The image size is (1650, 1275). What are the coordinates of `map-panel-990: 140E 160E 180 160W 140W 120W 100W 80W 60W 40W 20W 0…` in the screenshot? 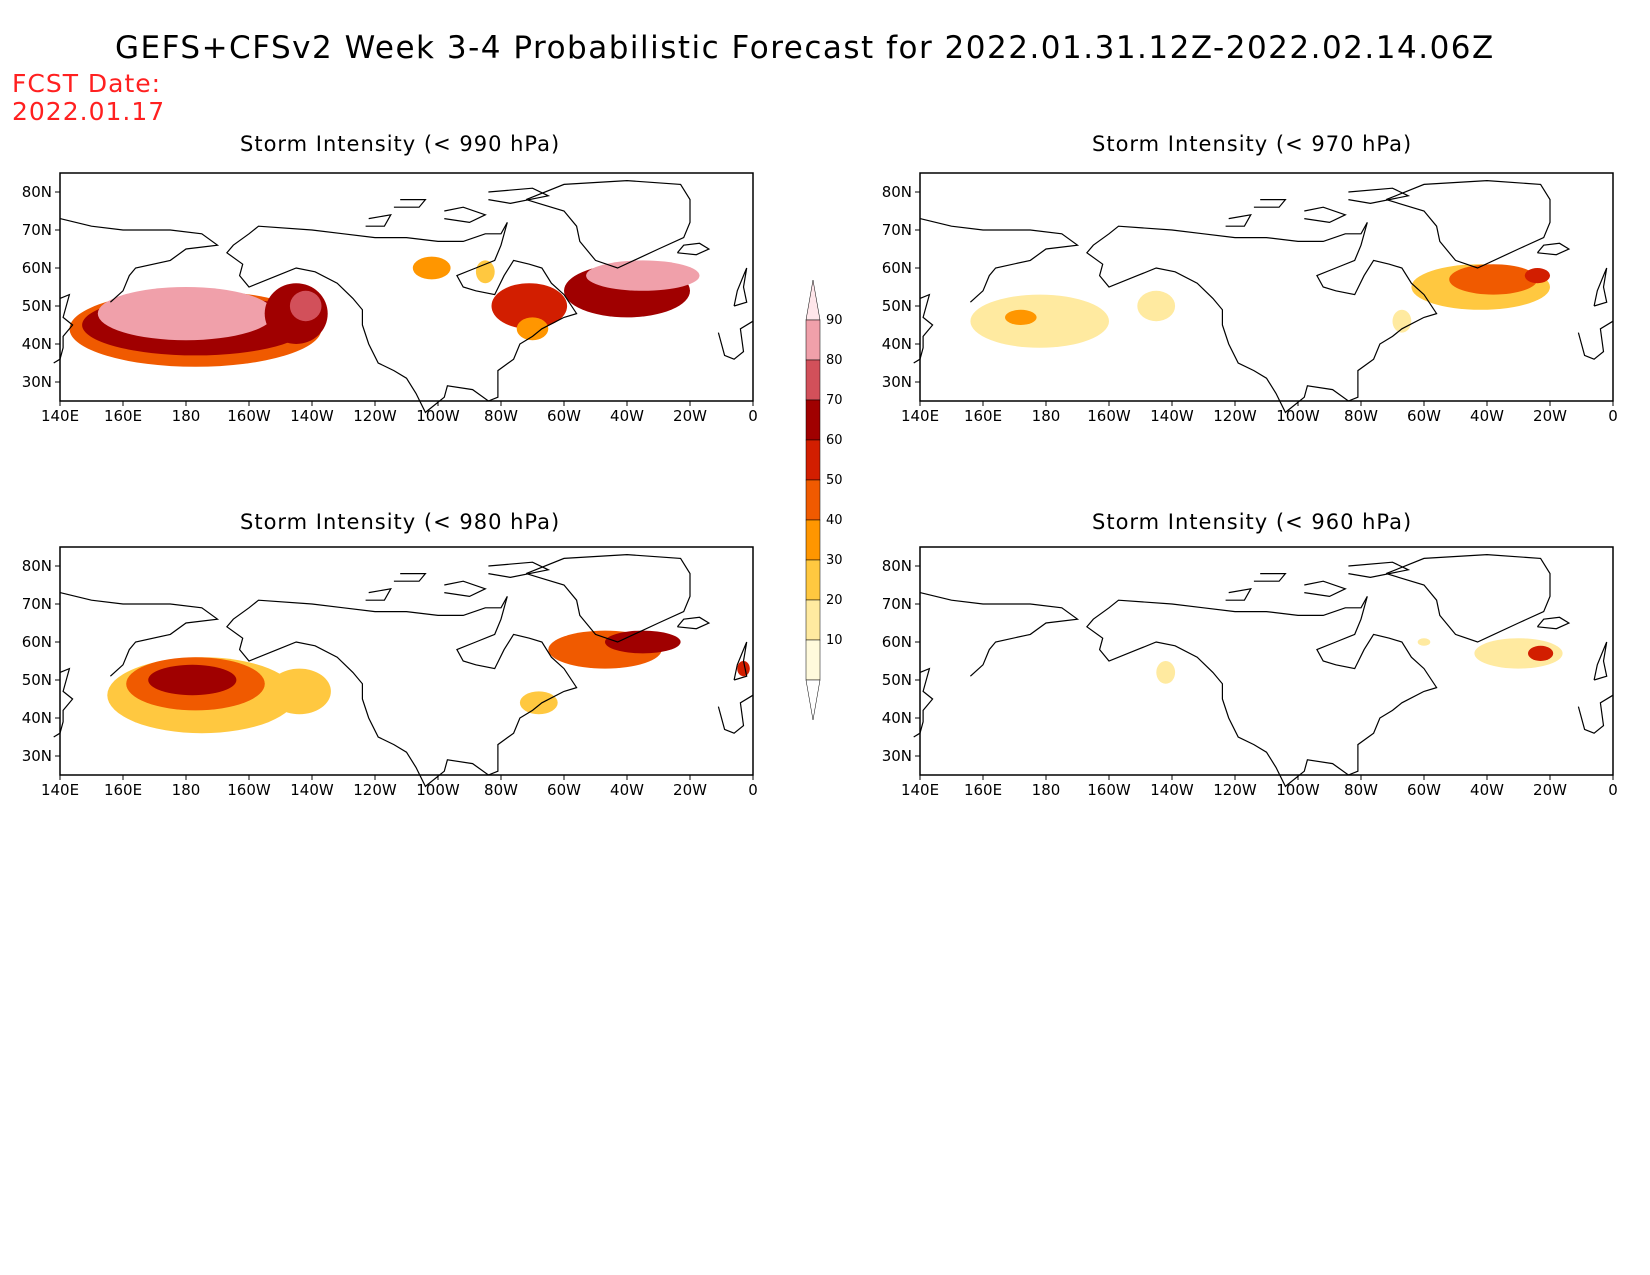 It's located at (390, 298).